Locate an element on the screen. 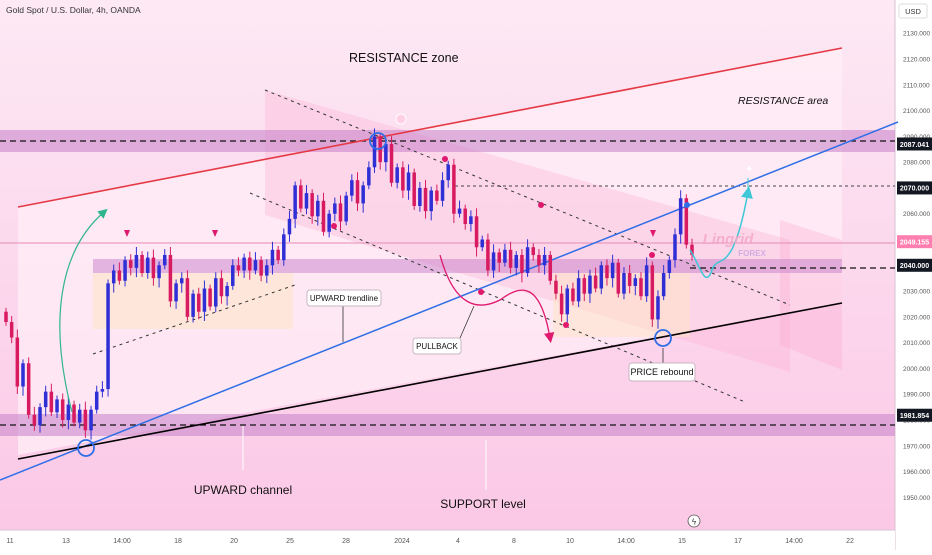  event-icon is located at coordinates (401, 119).